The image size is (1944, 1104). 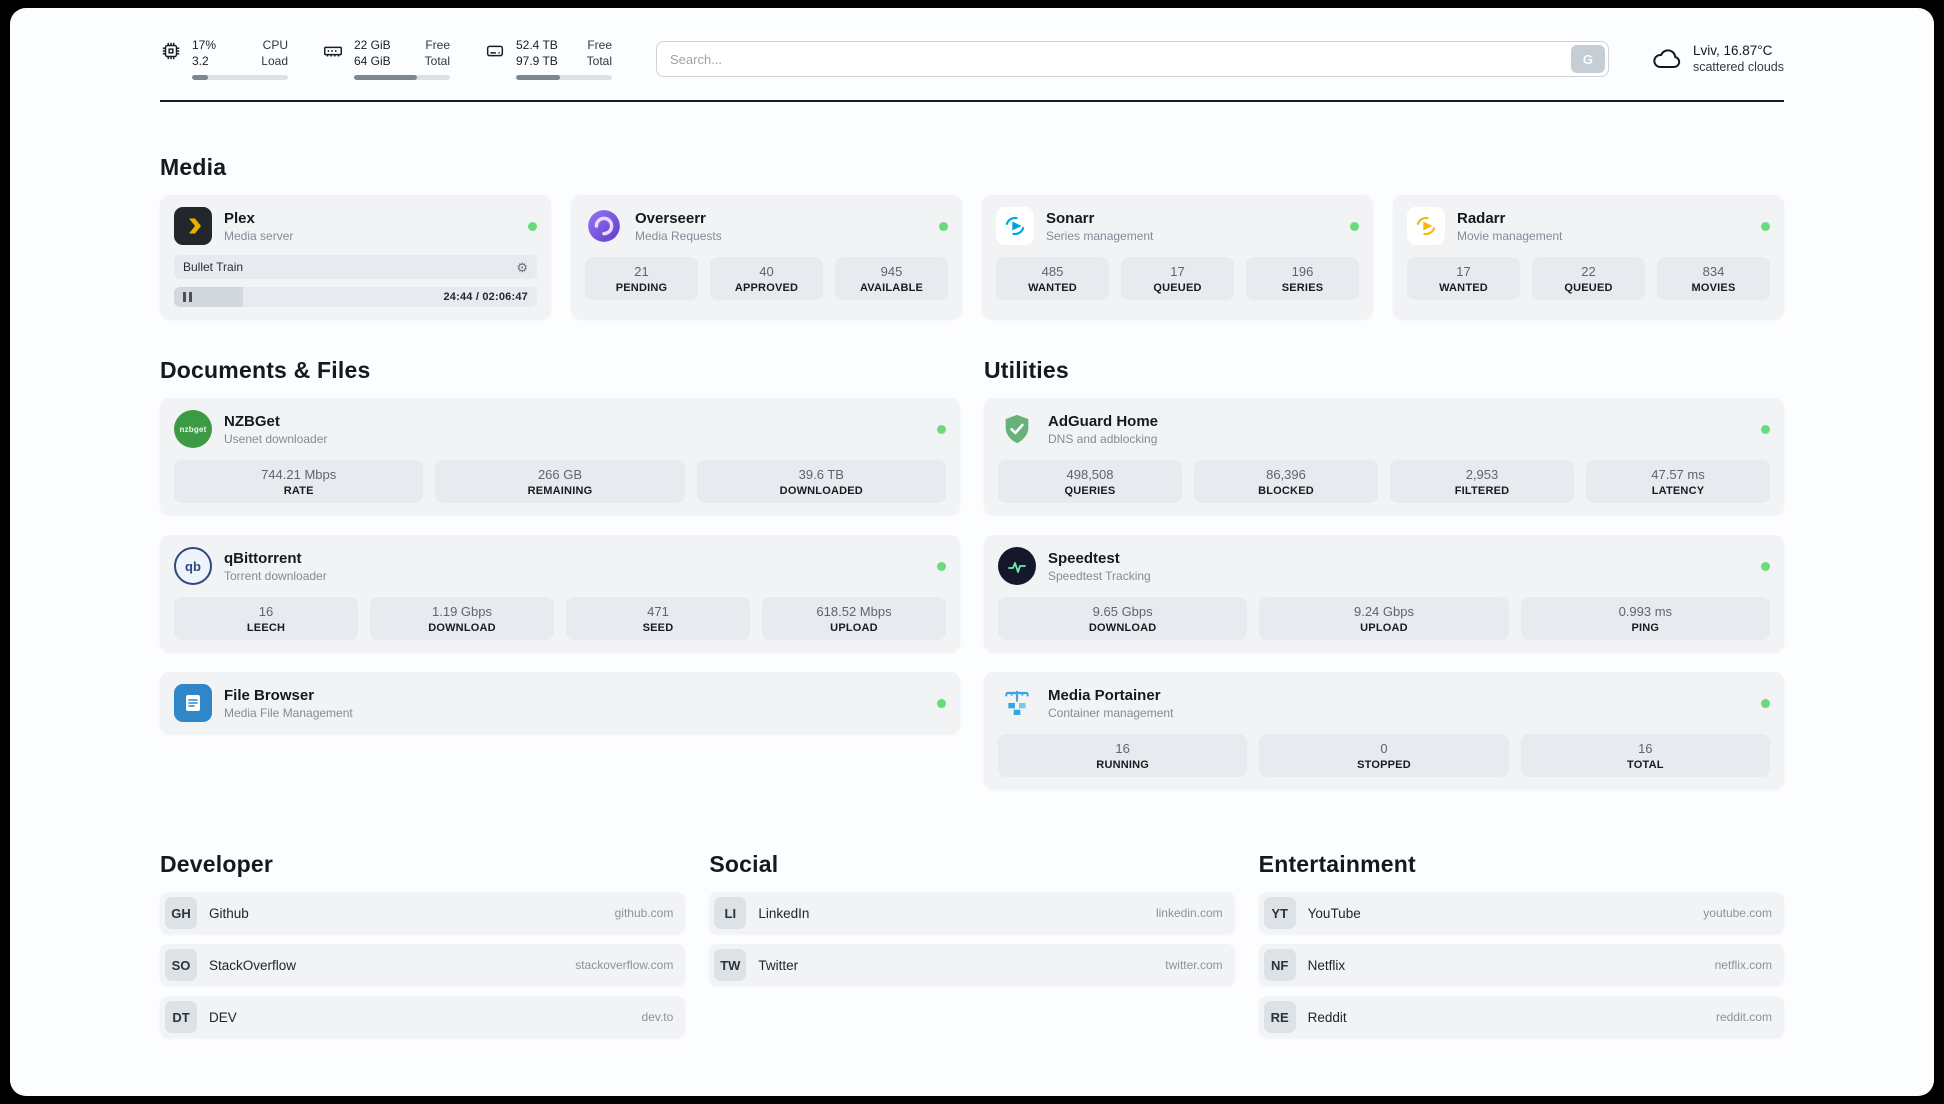 I want to click on search-bar: G, so click(x=1132, y=59).